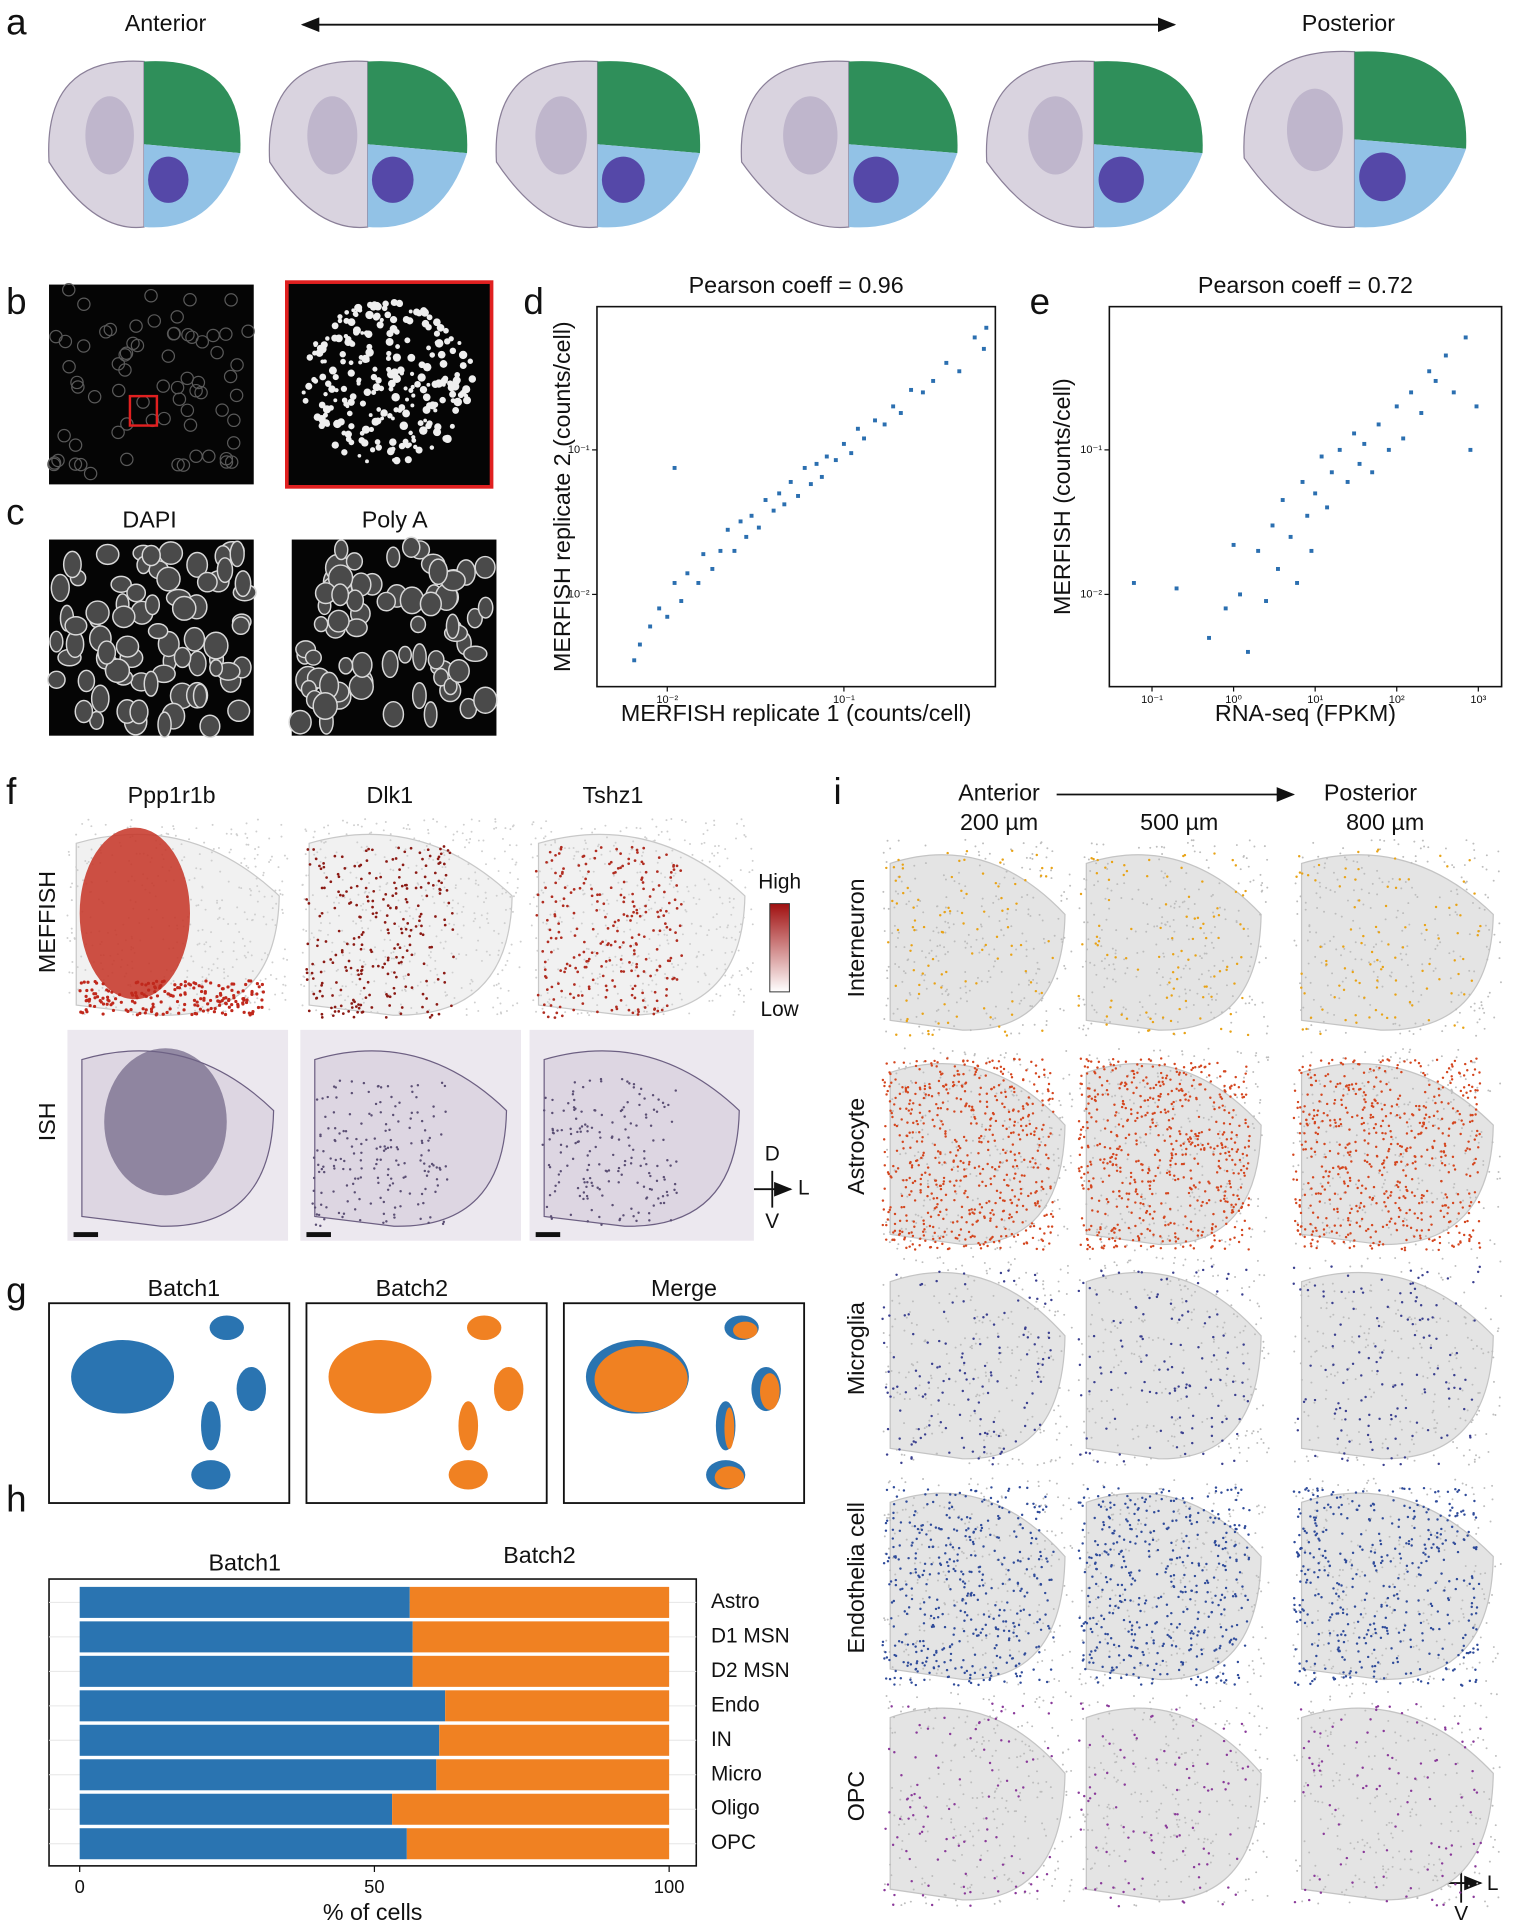 The image size is (1520, 1920). I want to click on cluster, so click(729, 1428).